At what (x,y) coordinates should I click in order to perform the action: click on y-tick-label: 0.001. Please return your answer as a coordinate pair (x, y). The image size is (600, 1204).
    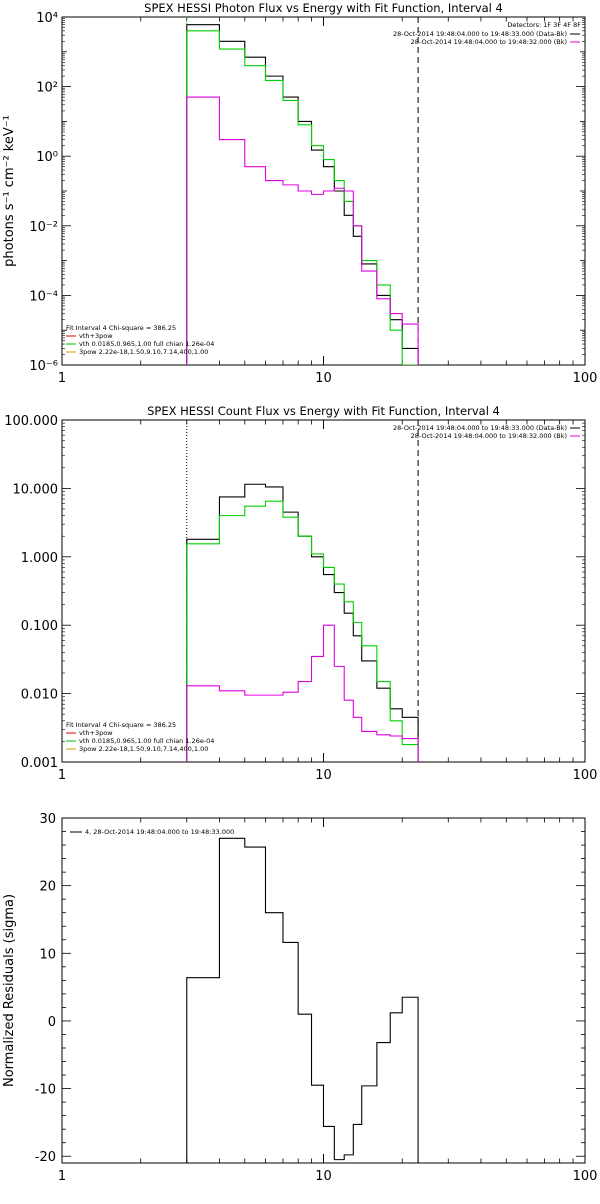
    Looking at the image, I should click on (39, 763).